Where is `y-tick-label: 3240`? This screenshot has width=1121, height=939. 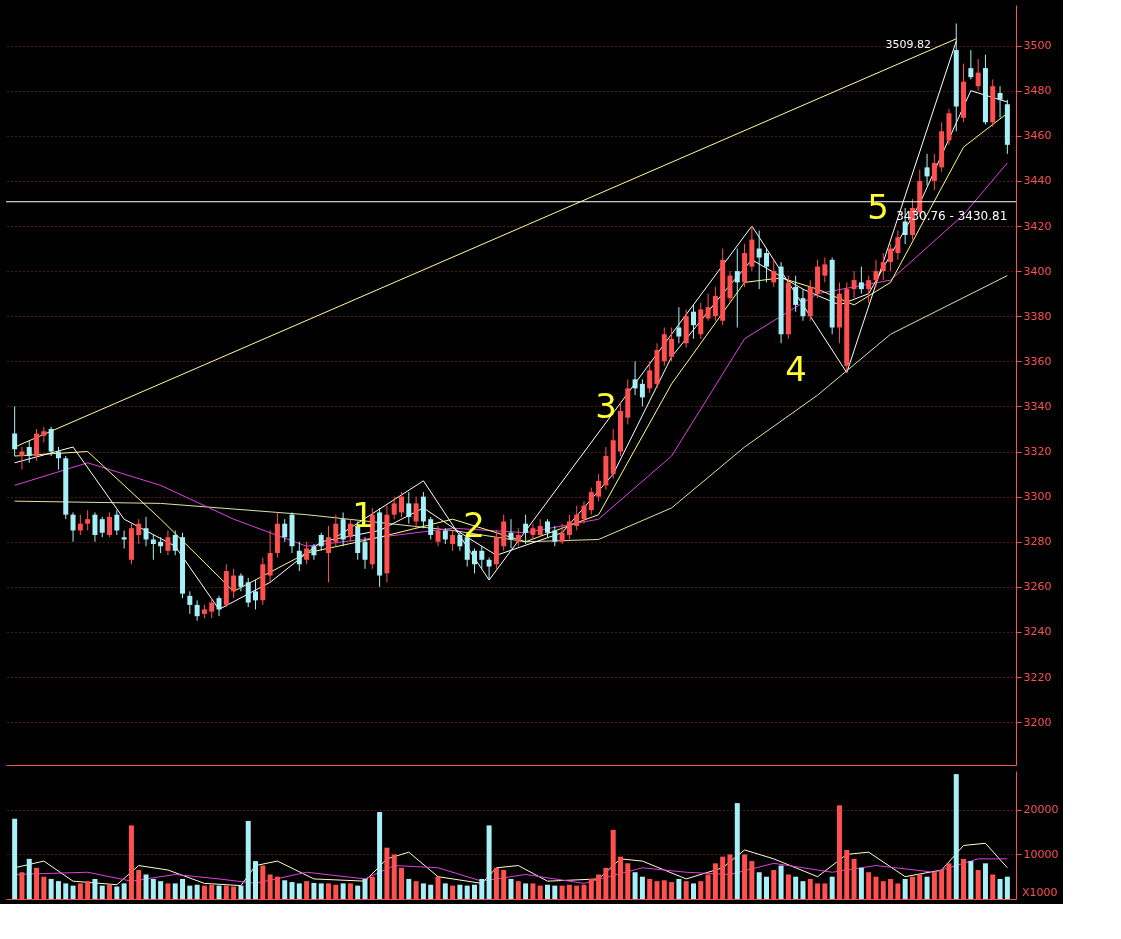 y-tick-label: 3240 is located at coordinates (1037, 632).